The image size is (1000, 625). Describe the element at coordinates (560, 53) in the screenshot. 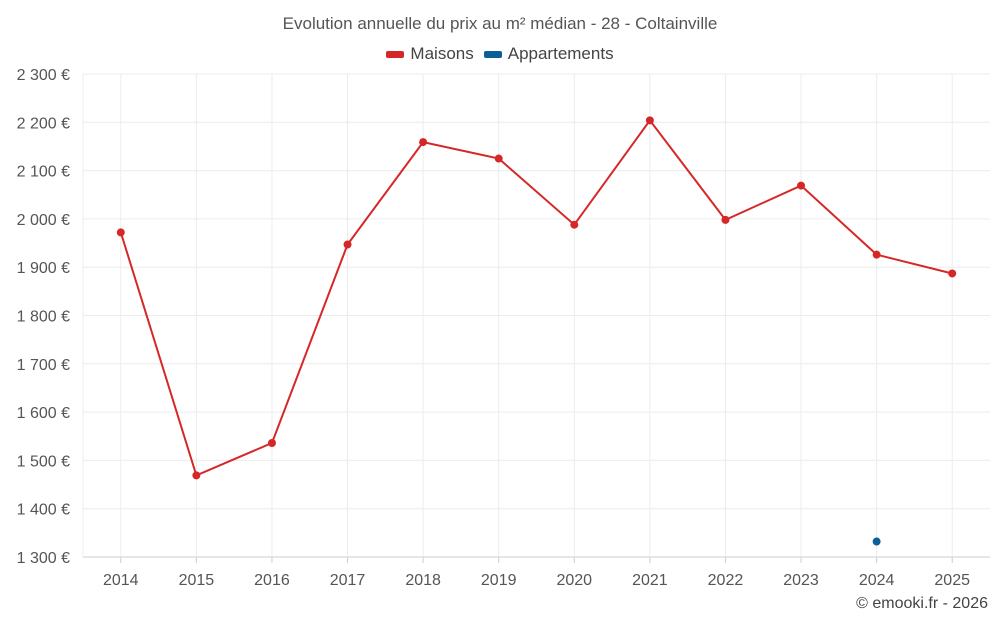

I see `legend-label-appartements: Appartements` at that location.